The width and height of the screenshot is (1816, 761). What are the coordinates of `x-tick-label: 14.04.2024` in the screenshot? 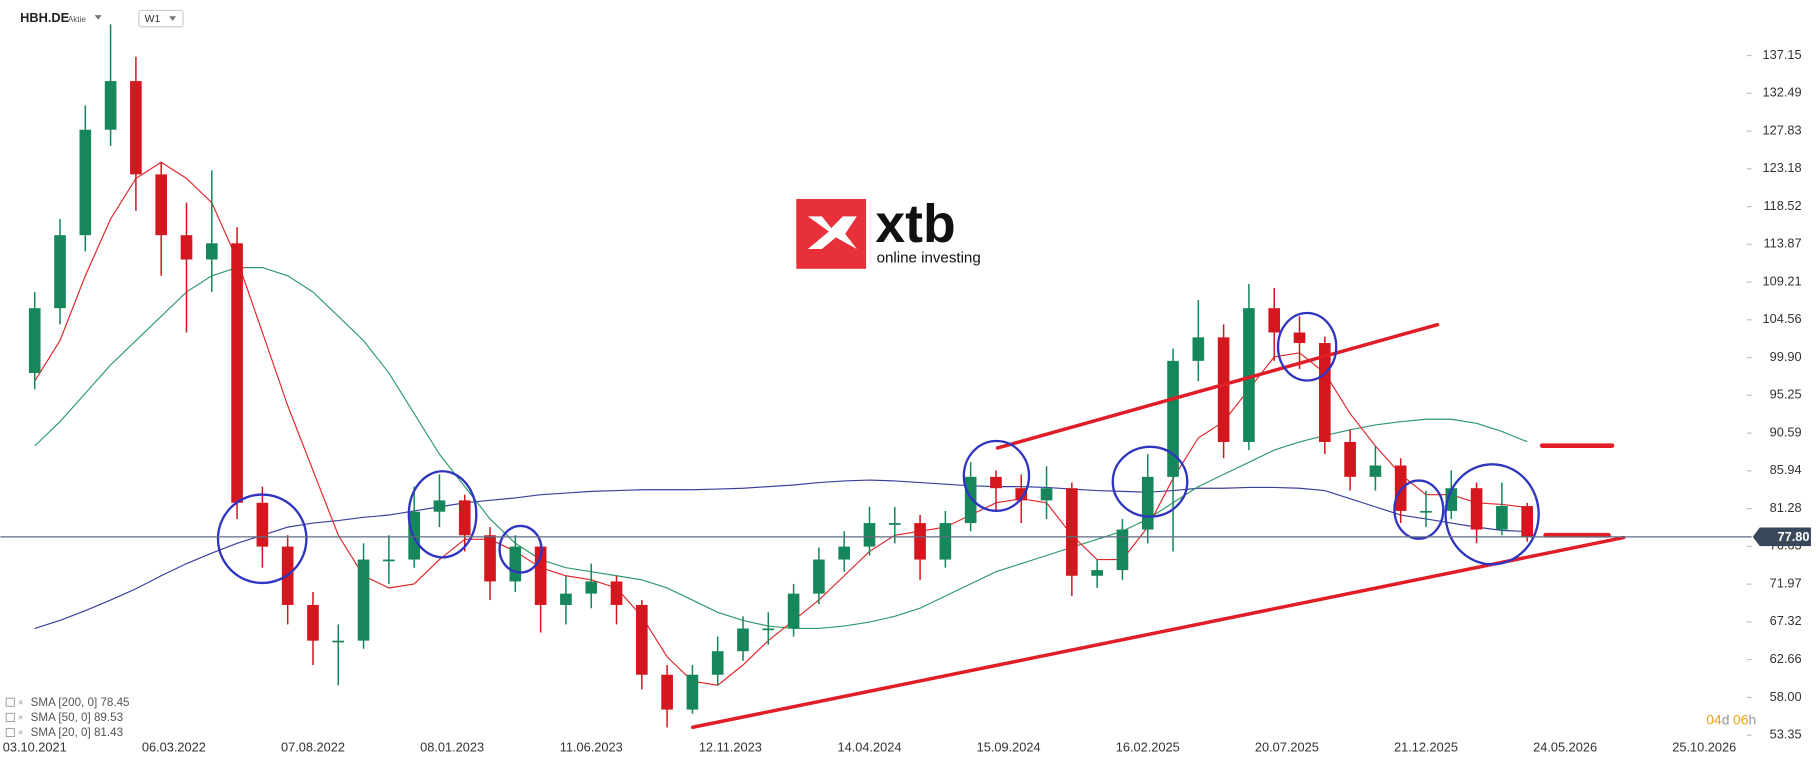 It's located at (869, 747).